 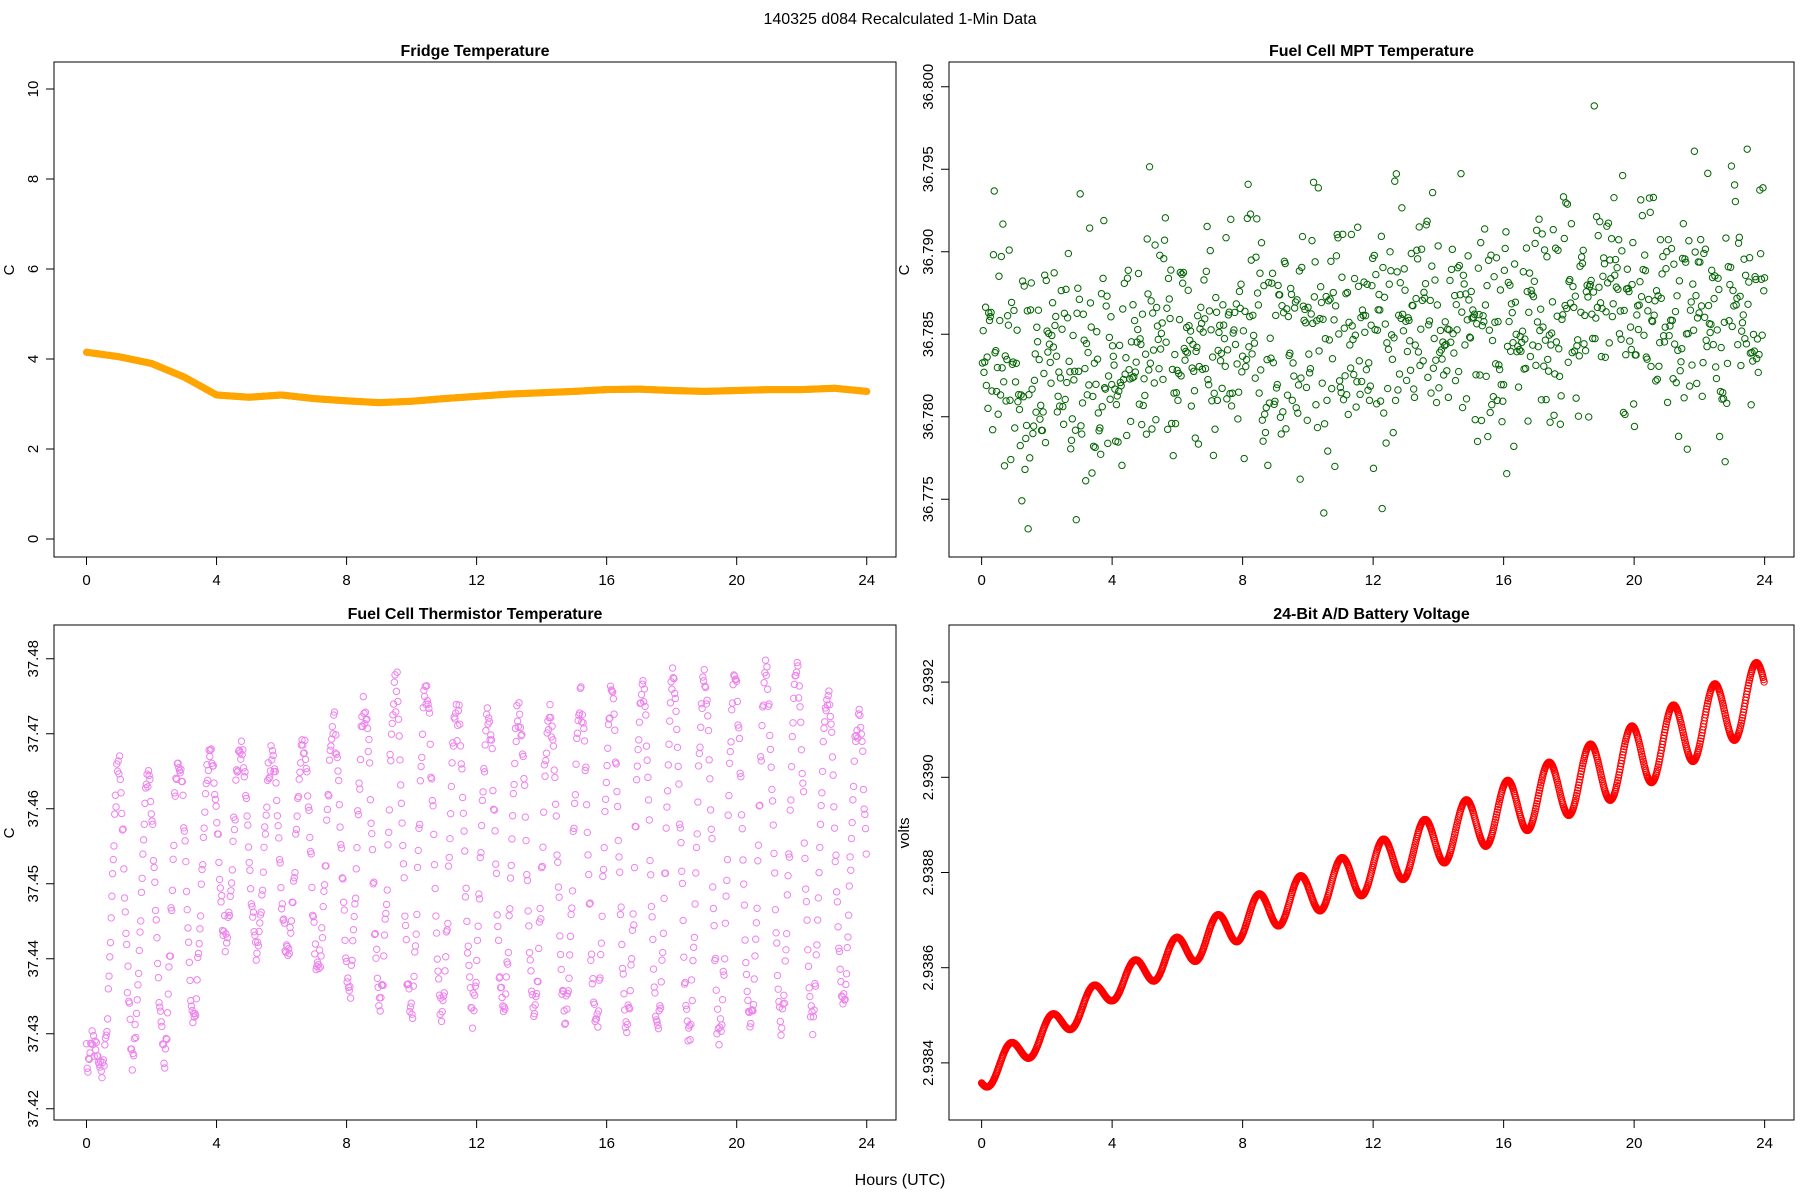 What do you see at coordinates (981, 1143) in the screenshot?
I see `x-tick-label: 0` at bounding box center [981, 1143].